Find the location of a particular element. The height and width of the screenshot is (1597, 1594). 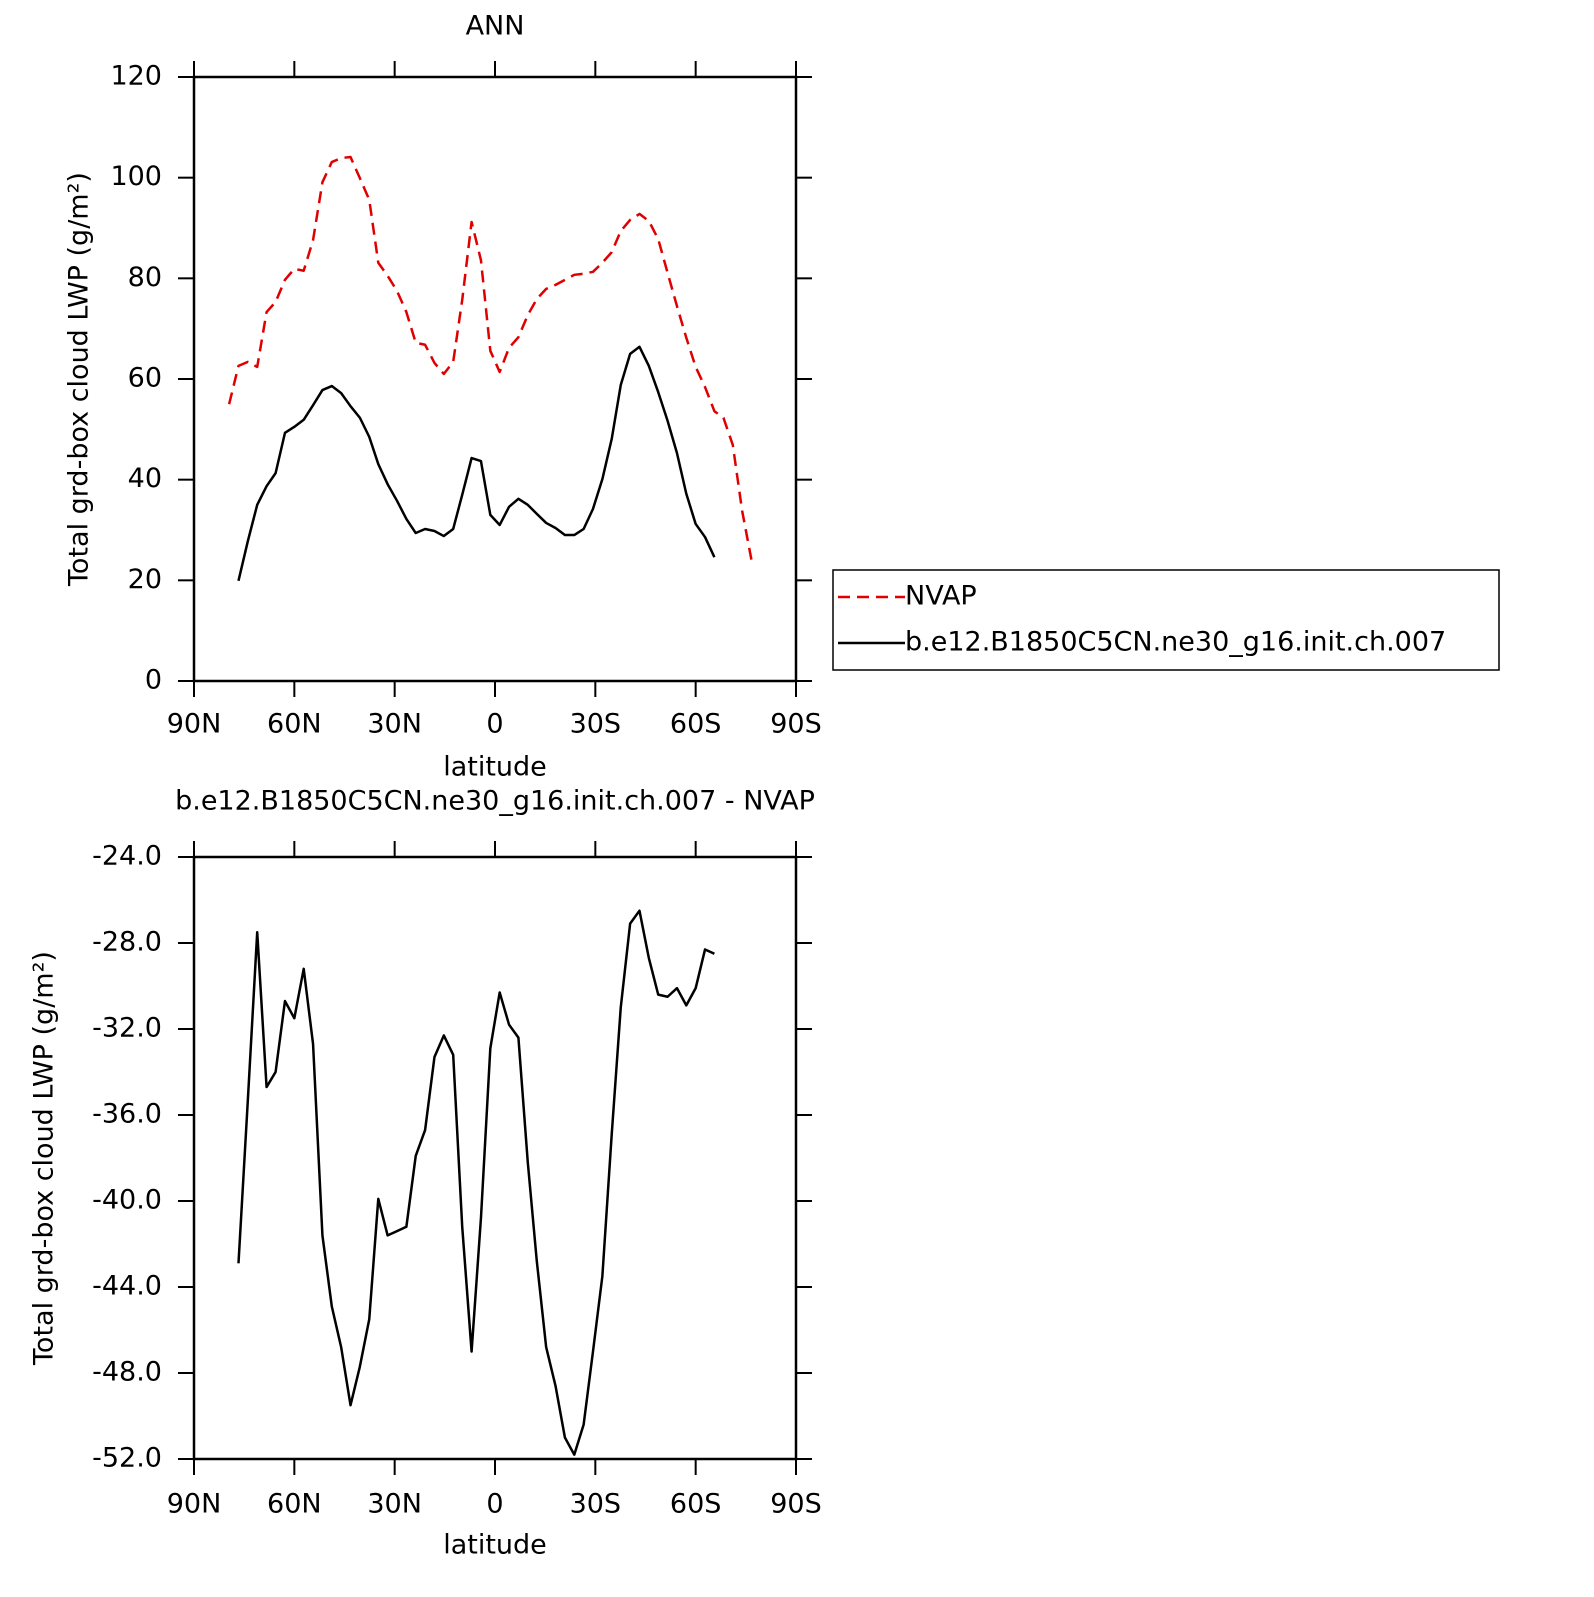

y-tick-label: 100 is located at coordinates (136, 176).